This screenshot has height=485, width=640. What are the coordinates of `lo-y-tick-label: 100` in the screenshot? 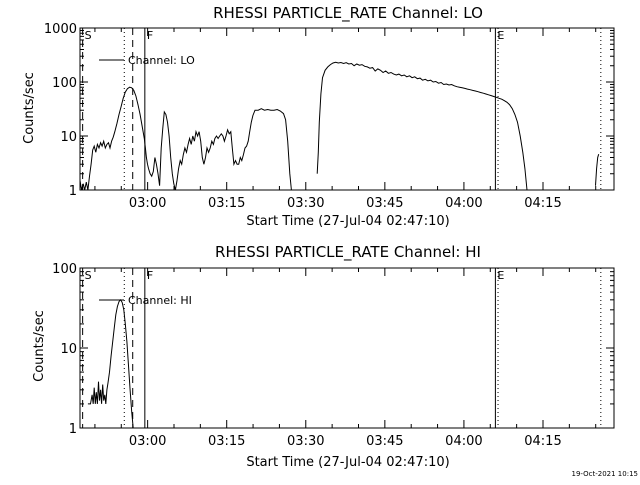 It's located at (64, 83).